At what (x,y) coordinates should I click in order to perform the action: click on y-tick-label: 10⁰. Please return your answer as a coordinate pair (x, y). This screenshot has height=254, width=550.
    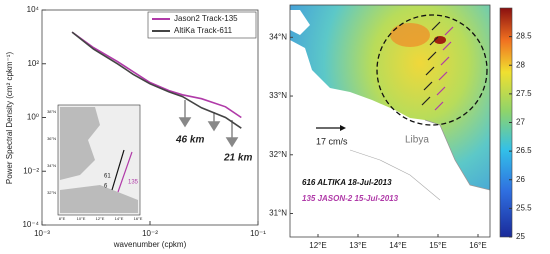
    Looking at the image, I should click on (33, 117).